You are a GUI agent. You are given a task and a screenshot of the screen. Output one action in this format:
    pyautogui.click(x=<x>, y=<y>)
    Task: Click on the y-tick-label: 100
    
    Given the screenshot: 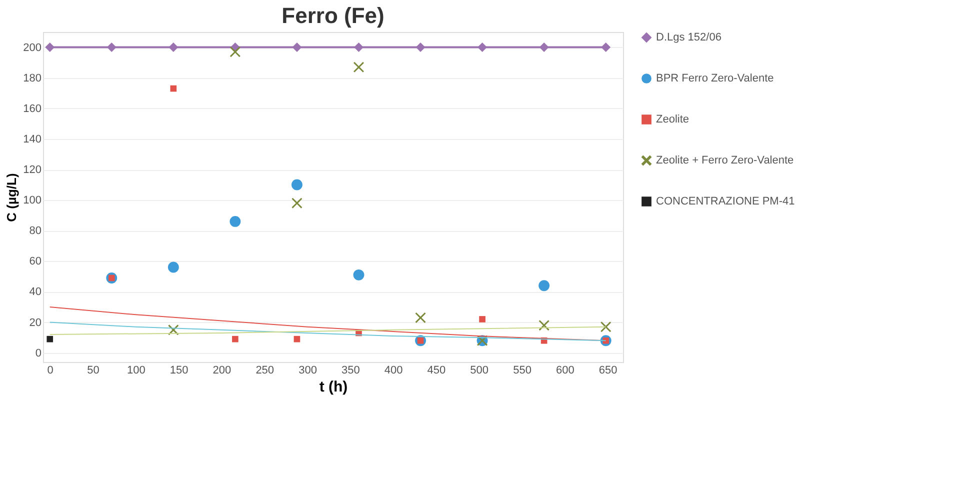 What is the action you would take?
    pyautogui.click(x=32, y=200)
    